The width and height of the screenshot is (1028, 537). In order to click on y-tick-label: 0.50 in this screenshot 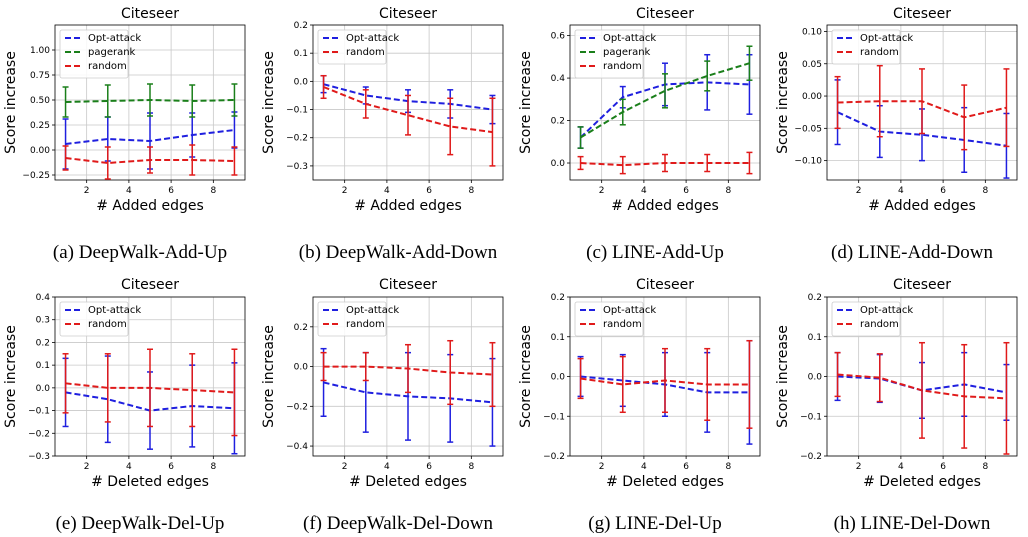, I will do `click(40, 101)`.